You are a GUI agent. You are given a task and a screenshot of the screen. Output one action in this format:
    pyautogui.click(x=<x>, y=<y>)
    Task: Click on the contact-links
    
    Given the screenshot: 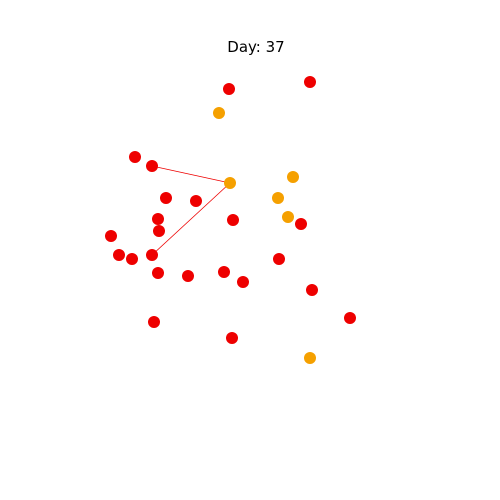 What is the action you would take?
    pyautogui.click(x=191, y=210)
    